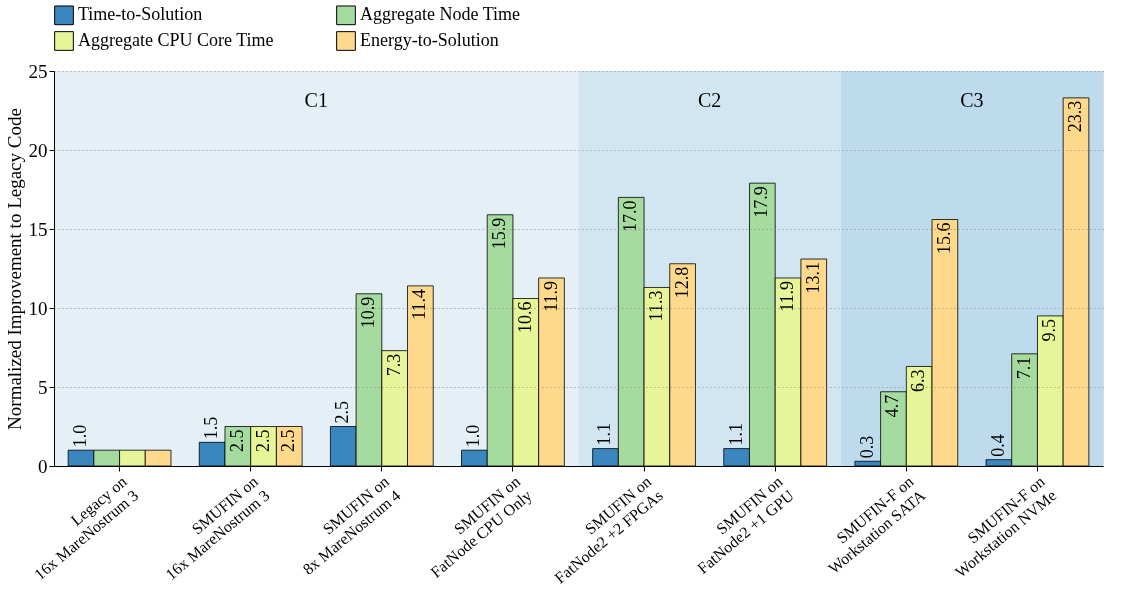  I want to click on data-label: 10.6, so click(524, 317).